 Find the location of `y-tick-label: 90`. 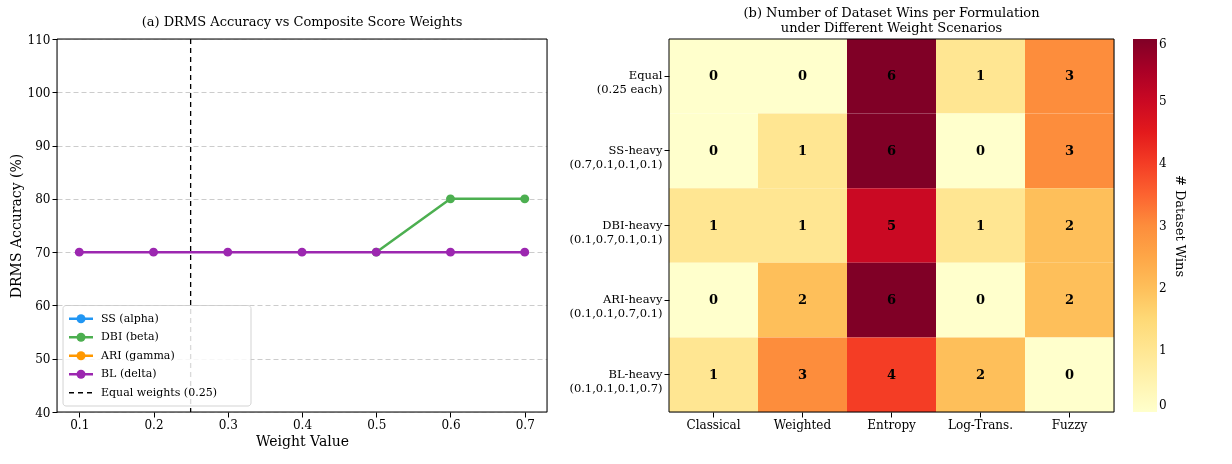

y-tick-label: 90 is located at coordinates (43, 146).